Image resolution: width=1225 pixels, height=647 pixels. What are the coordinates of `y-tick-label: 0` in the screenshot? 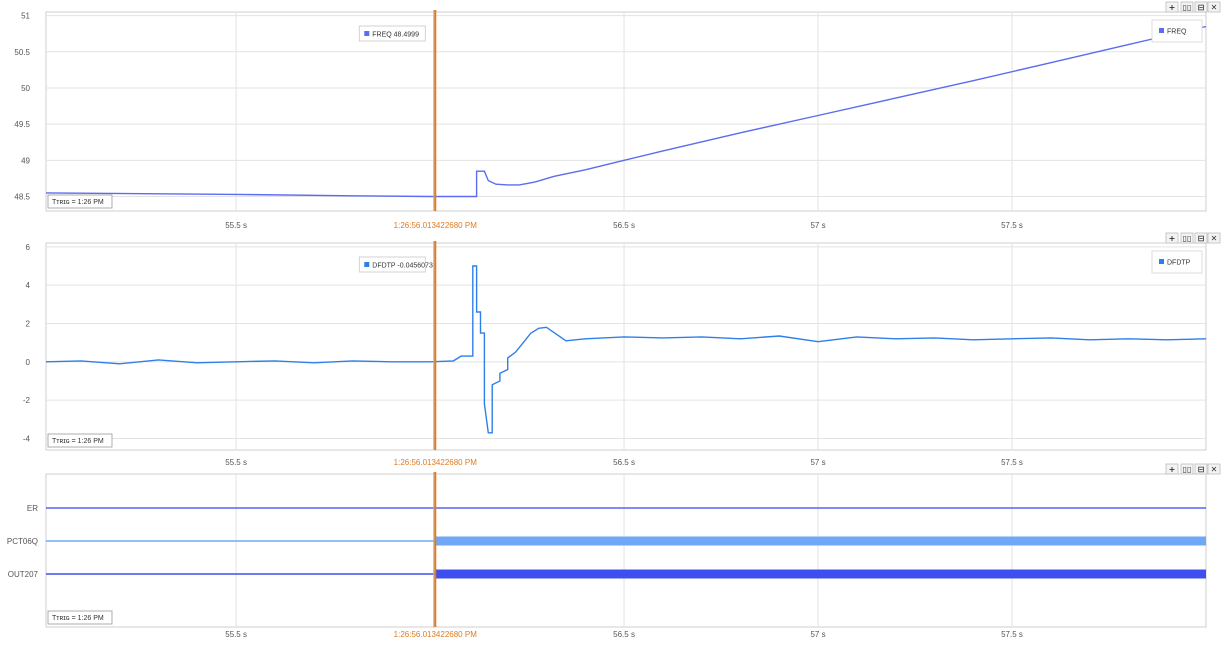 It's located at (28, 362).